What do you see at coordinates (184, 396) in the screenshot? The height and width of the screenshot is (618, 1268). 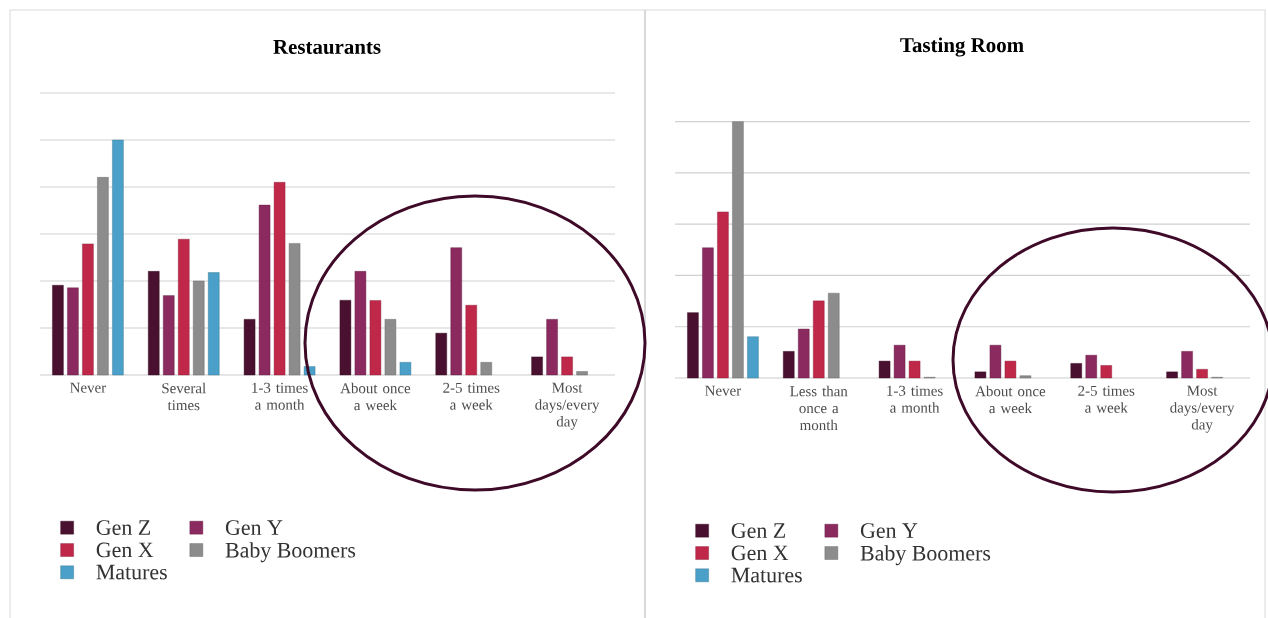 I see `x-tick-label: Several times` at bounding box center [184, 396].